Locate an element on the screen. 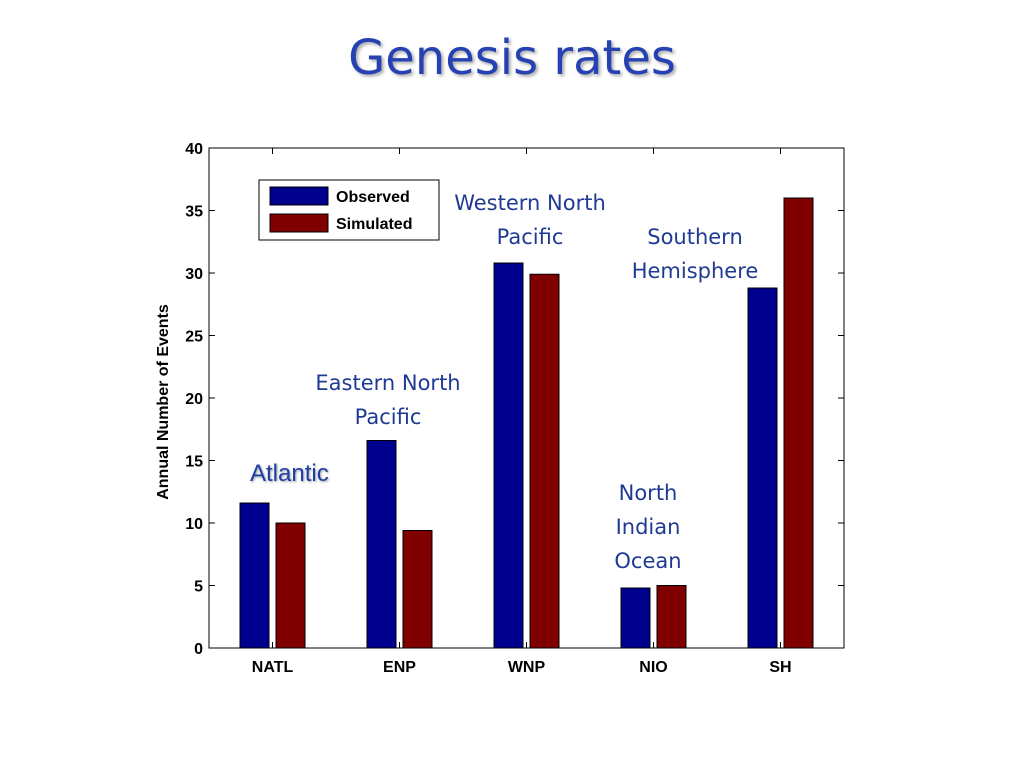 Image resolution: width=1024 pixels, height=768 pixels. y-tick-label: 20 is located at coordinates (194, 399).